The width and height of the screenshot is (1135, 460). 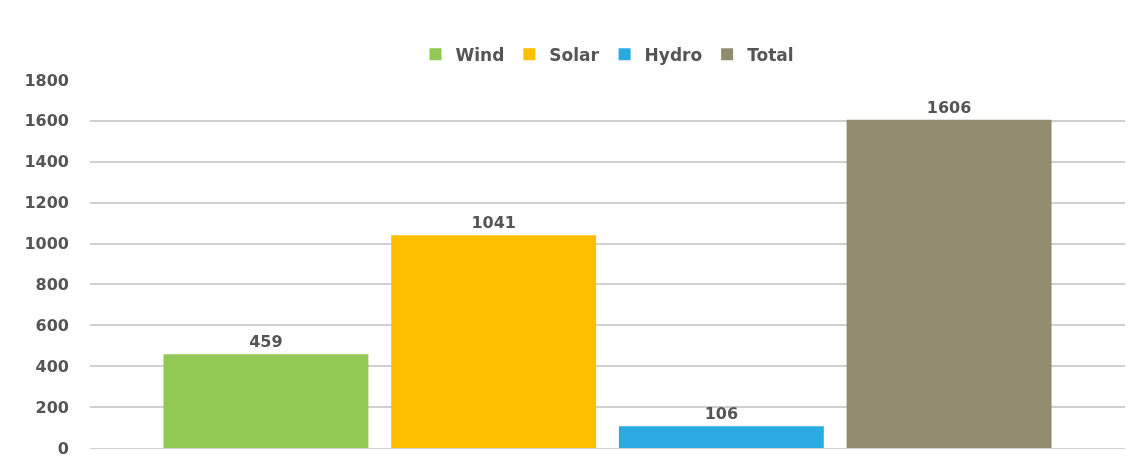 What do you see at coordinates (46, 203) in the screenshot?
I see `y-tick-label: 1200` at bounding box center [46, 203].